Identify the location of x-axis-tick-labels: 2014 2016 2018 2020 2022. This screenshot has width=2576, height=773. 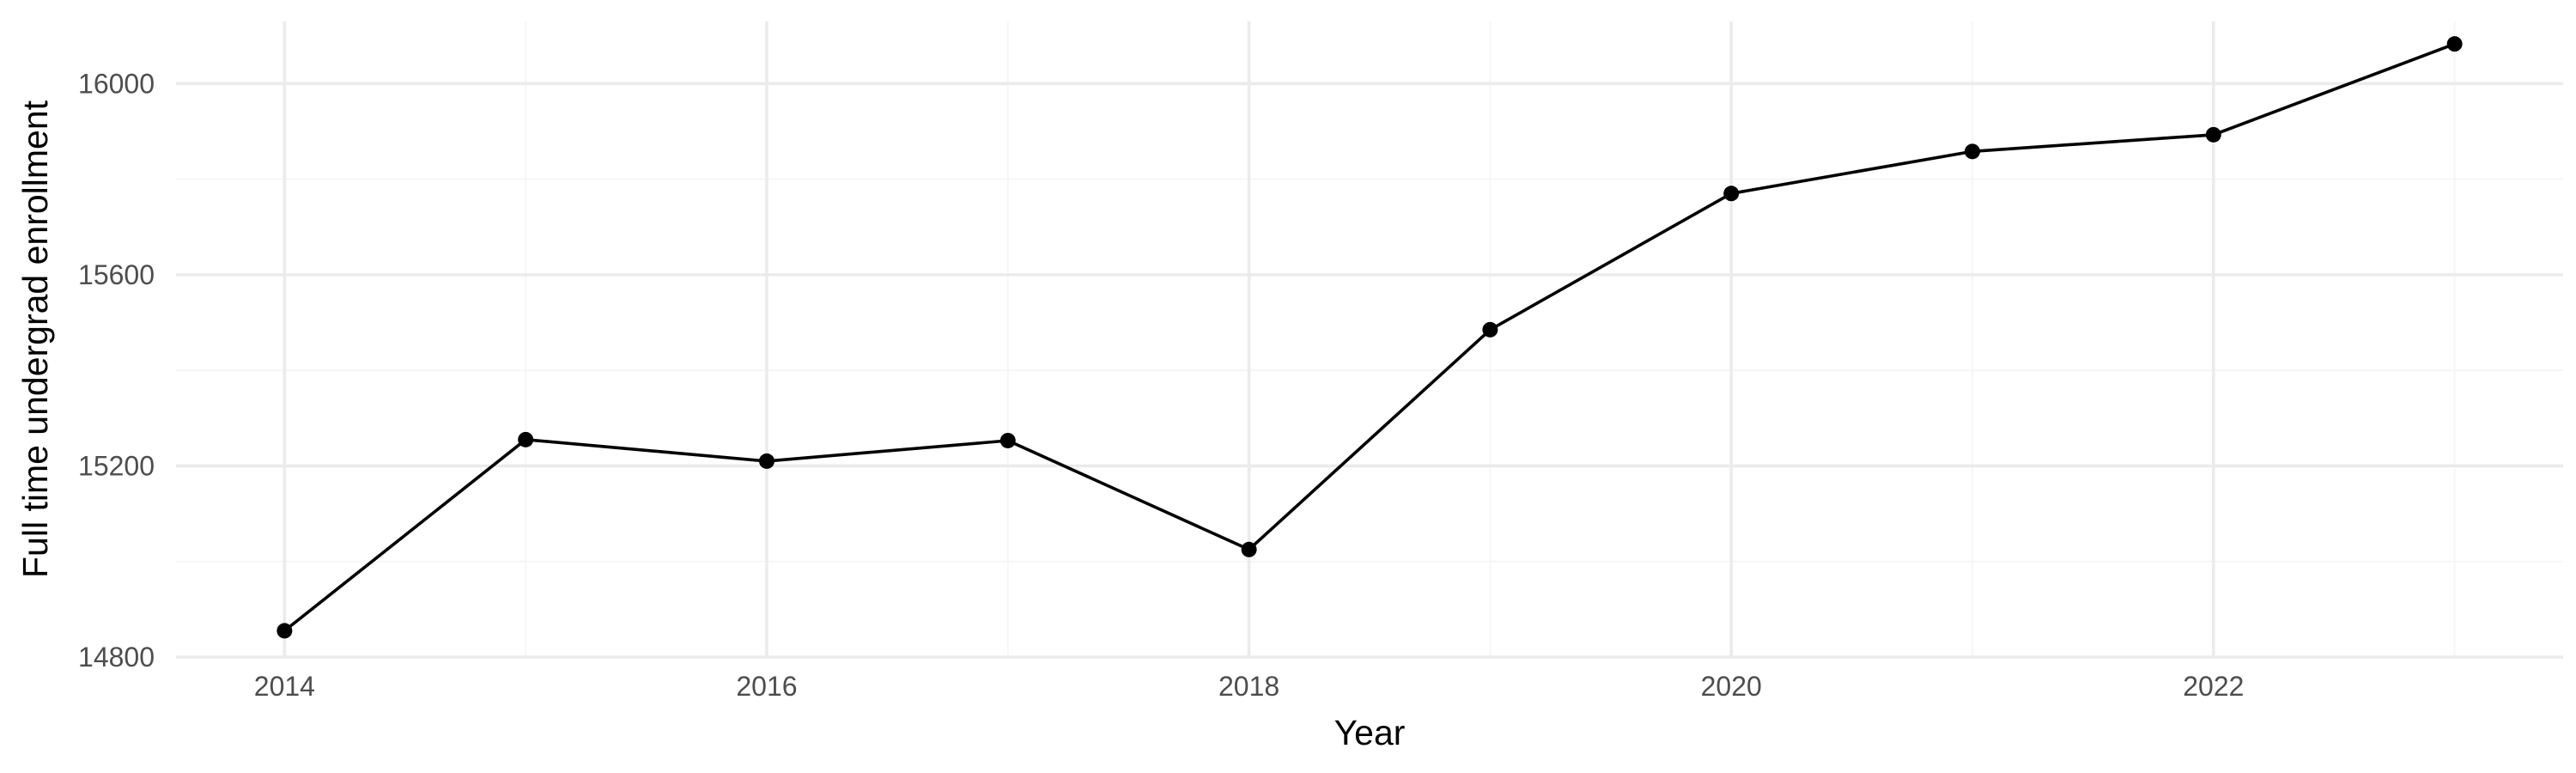
(1250, 686).